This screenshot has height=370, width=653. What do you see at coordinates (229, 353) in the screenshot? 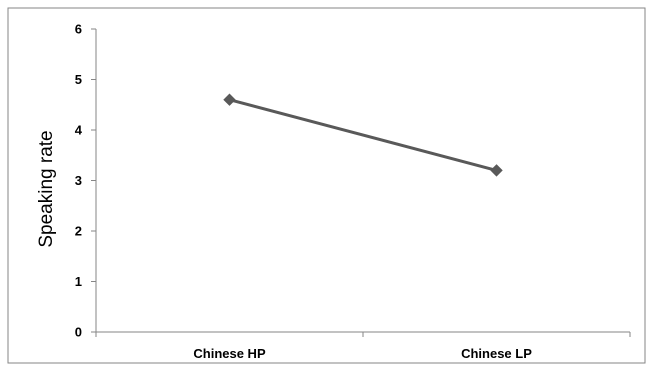
I see `x-tick-label: Chinese HP` at bounding box center [229, 353].